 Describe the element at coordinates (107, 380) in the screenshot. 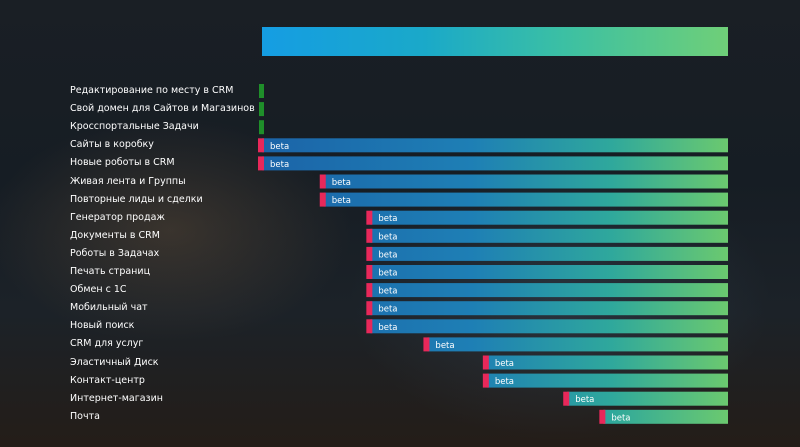

I see `task-label: Контакт-центр` at that location.